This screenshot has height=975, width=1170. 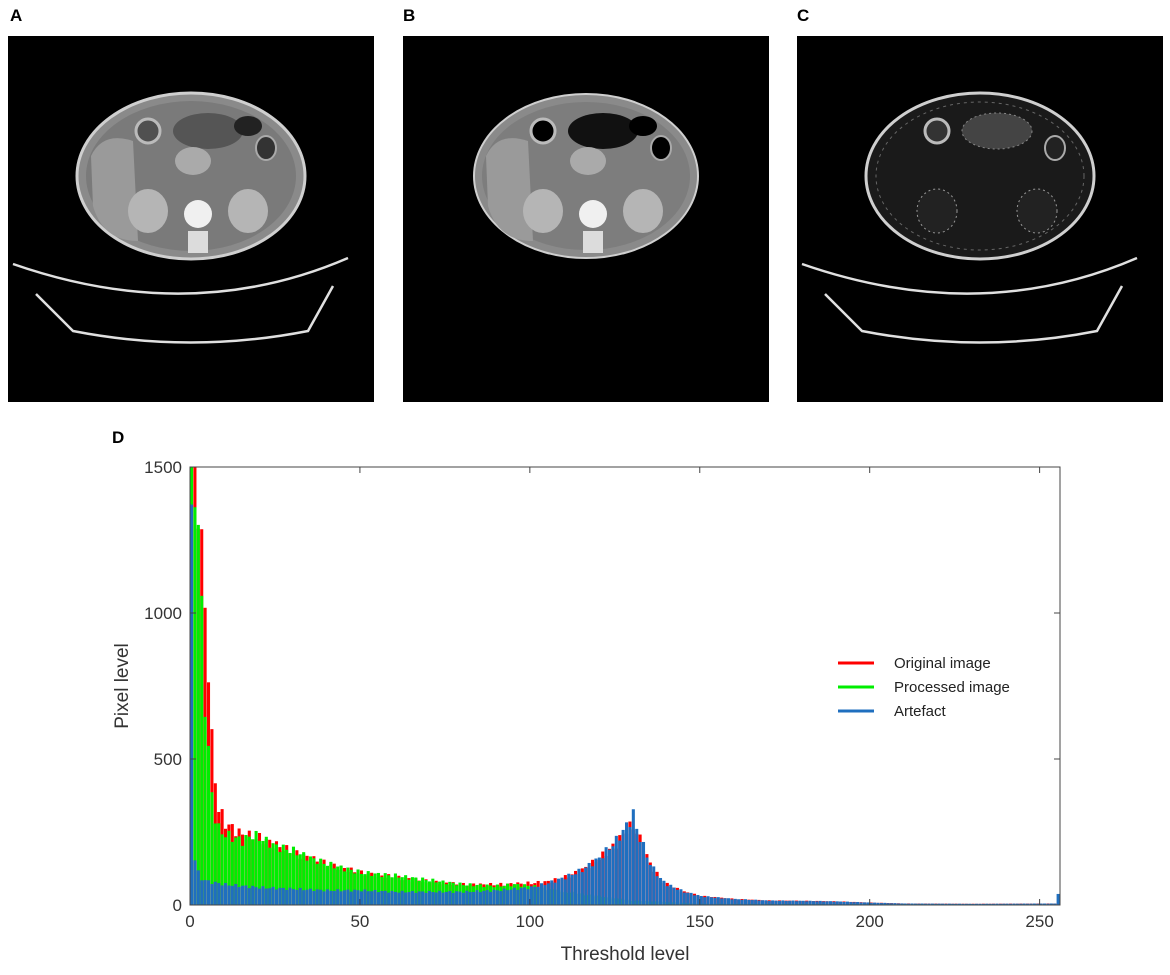 What do you see at coordinates (700, 921) in the screenshot?
I see `x-tick-label: 150` at bounding box center [700, 921].